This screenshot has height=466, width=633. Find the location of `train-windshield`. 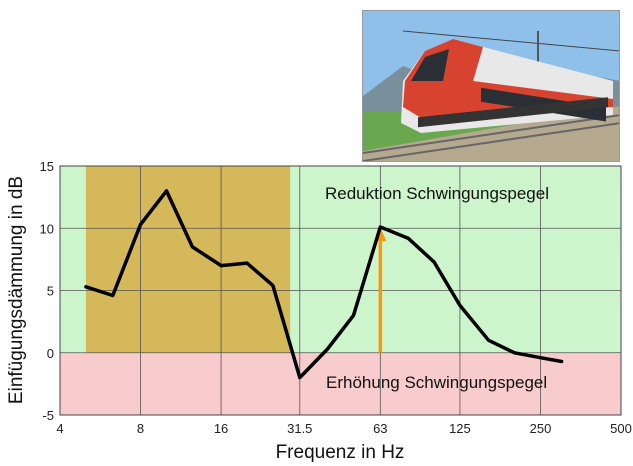

train-windshield is located at coordinates (430, 65).